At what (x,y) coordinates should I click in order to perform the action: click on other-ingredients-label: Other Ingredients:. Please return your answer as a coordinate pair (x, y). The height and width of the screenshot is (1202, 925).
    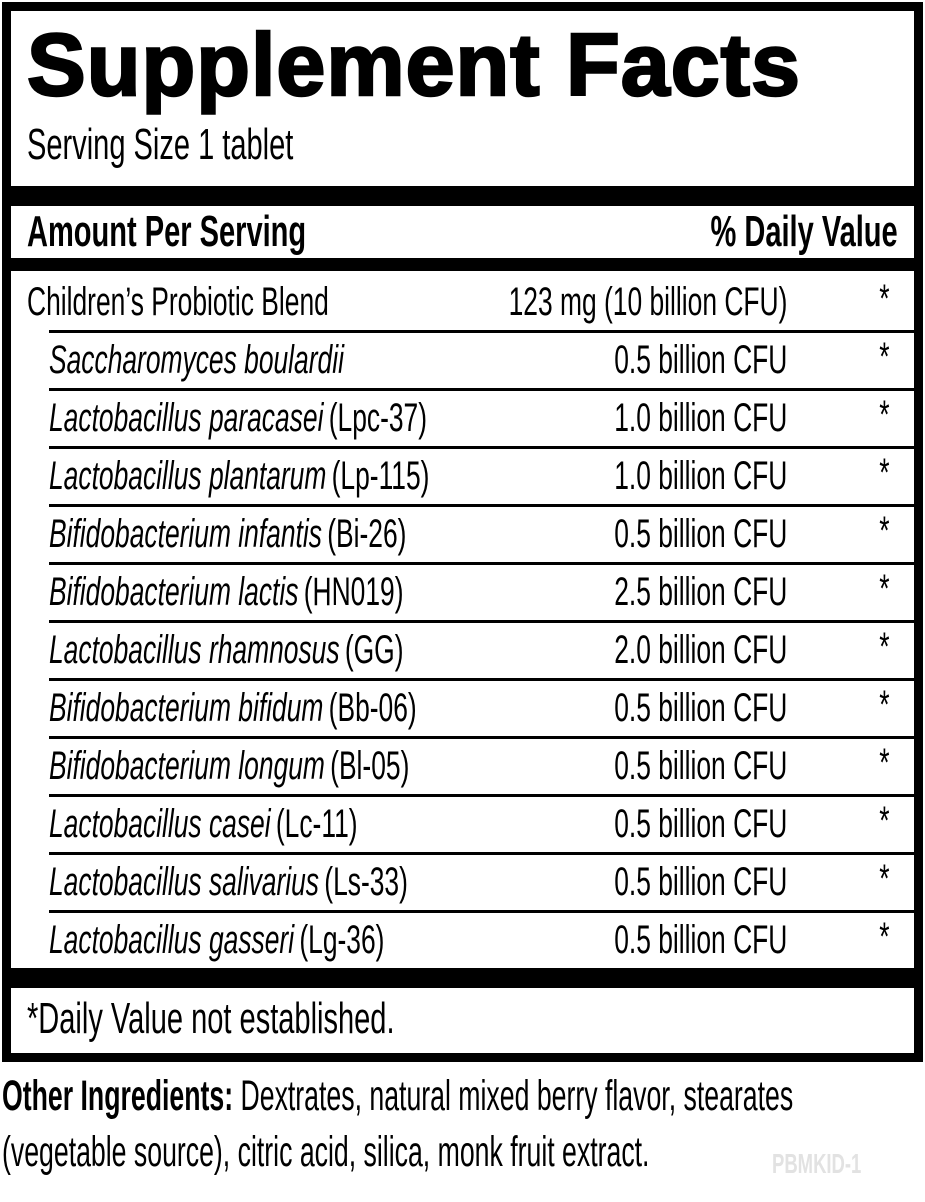
    Looking at the image, I should click on (118, 1095).